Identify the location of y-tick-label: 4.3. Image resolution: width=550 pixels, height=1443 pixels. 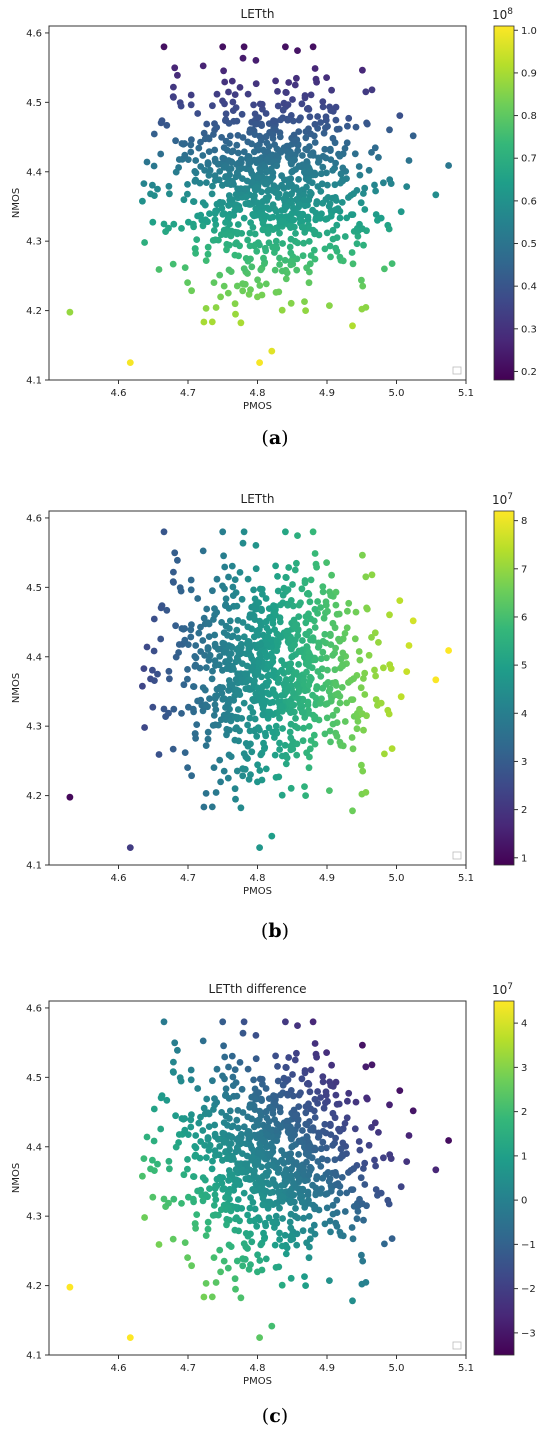
(34, 242).